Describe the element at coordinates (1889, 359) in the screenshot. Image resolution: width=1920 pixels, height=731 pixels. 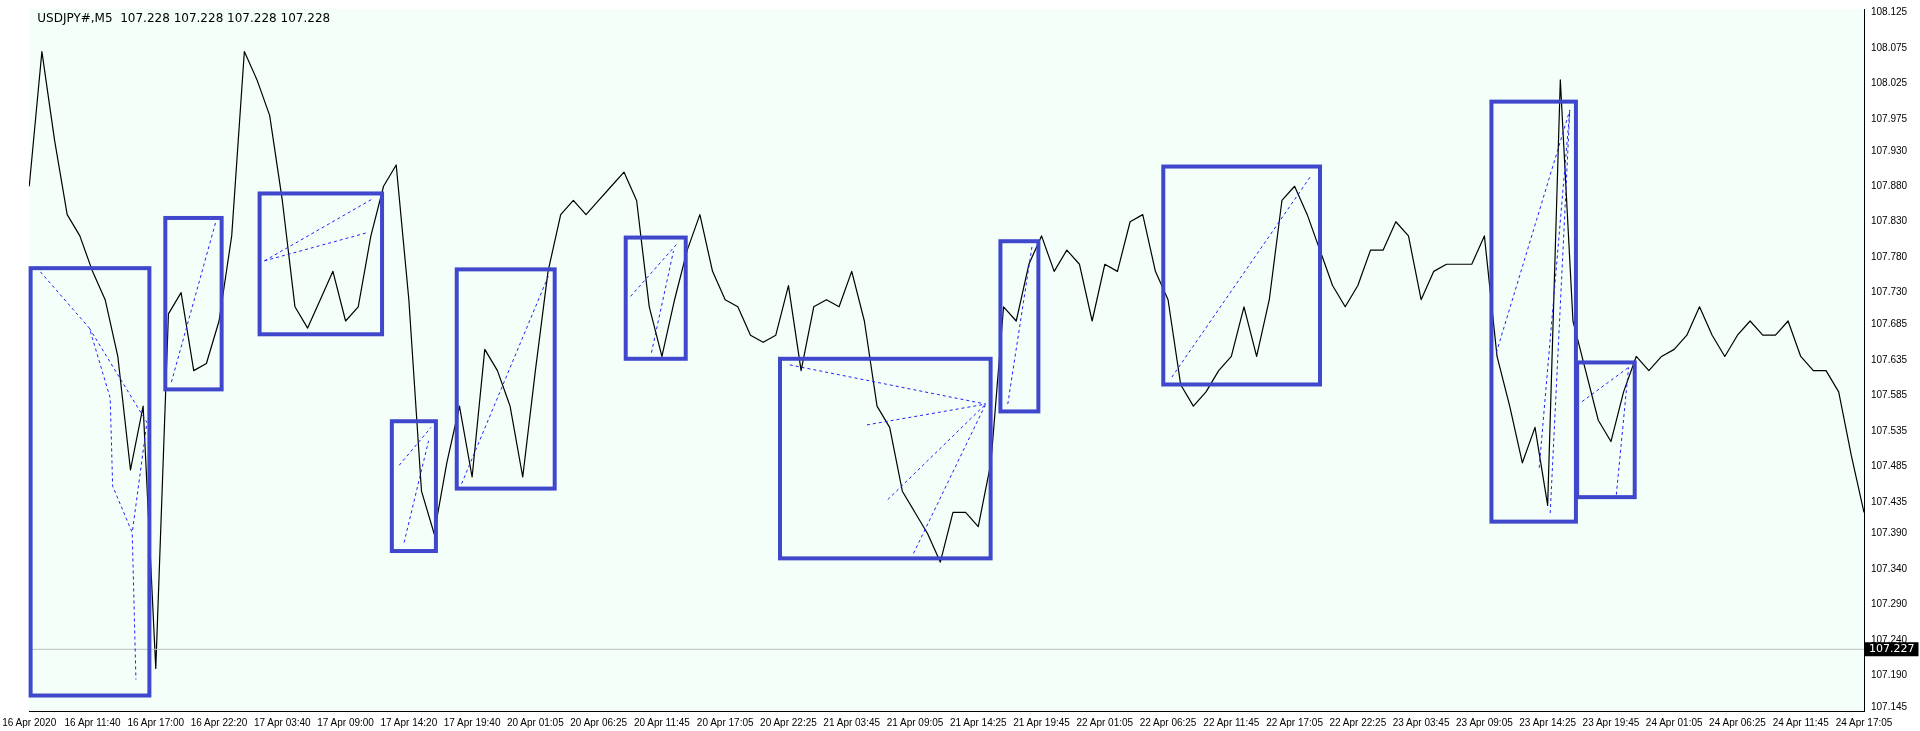
I see `y-tick-label: 107.635` at that location.